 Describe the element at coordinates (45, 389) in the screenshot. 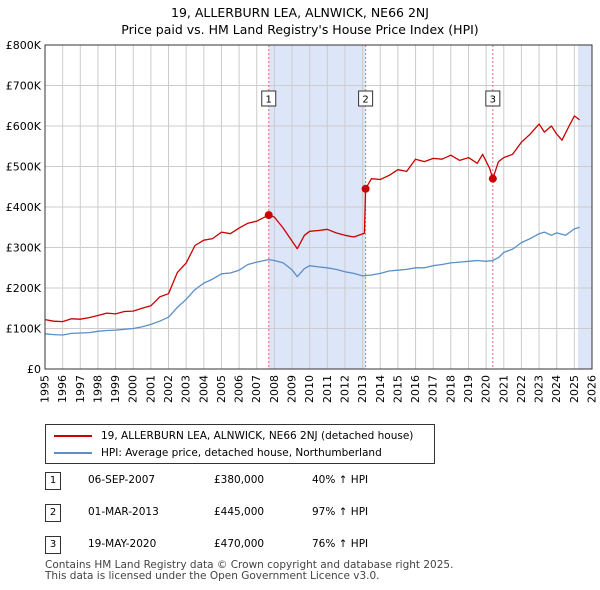

I see `x-tick-label: 1995` at that location.